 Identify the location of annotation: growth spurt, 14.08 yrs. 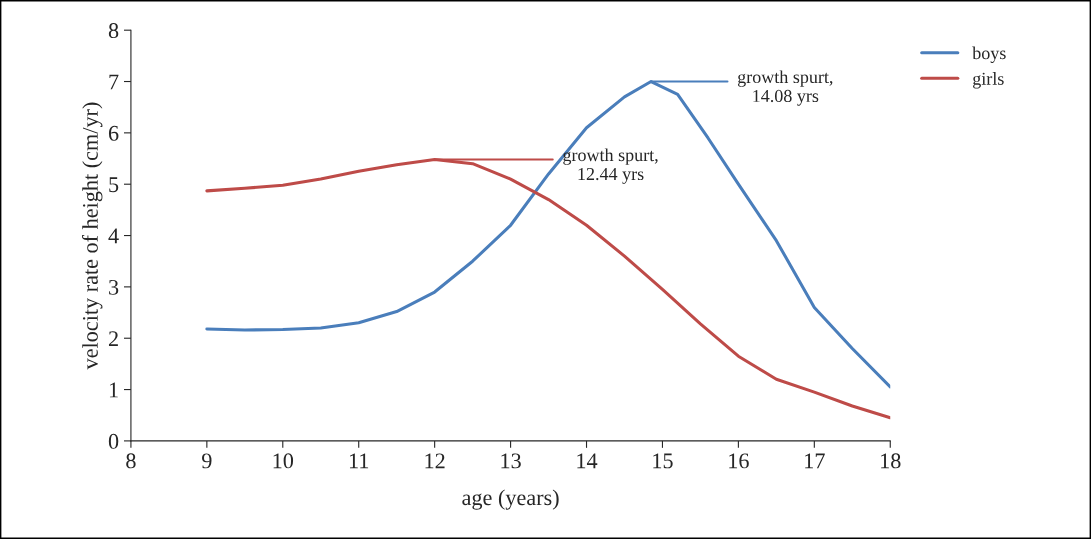
(785, 88).